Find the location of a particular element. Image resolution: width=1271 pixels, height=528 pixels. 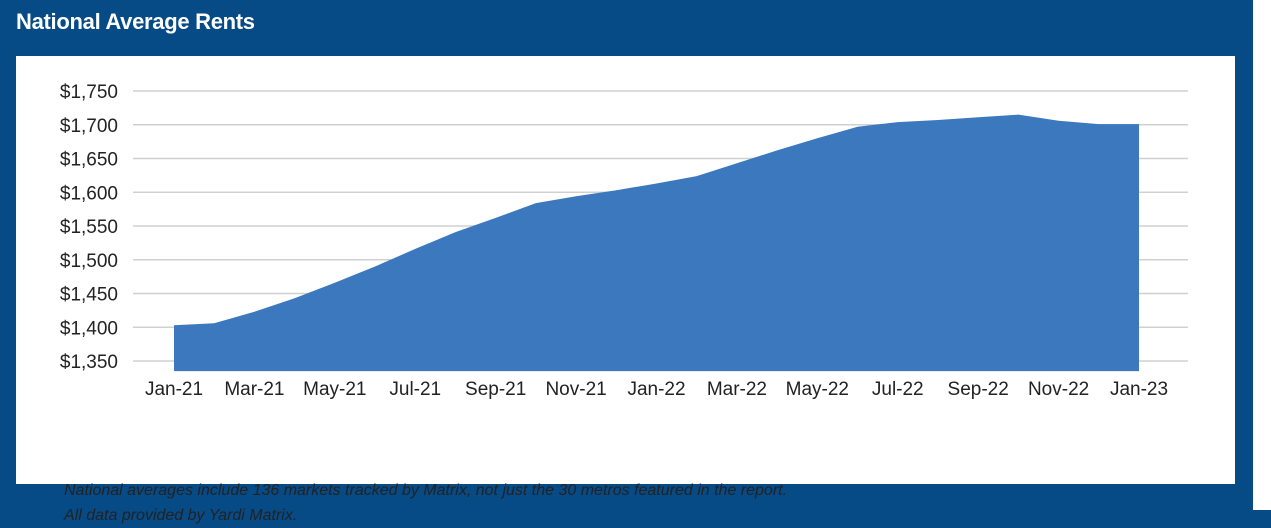

x-tick-label: Sep-22 is located at coordinates (978, 389).